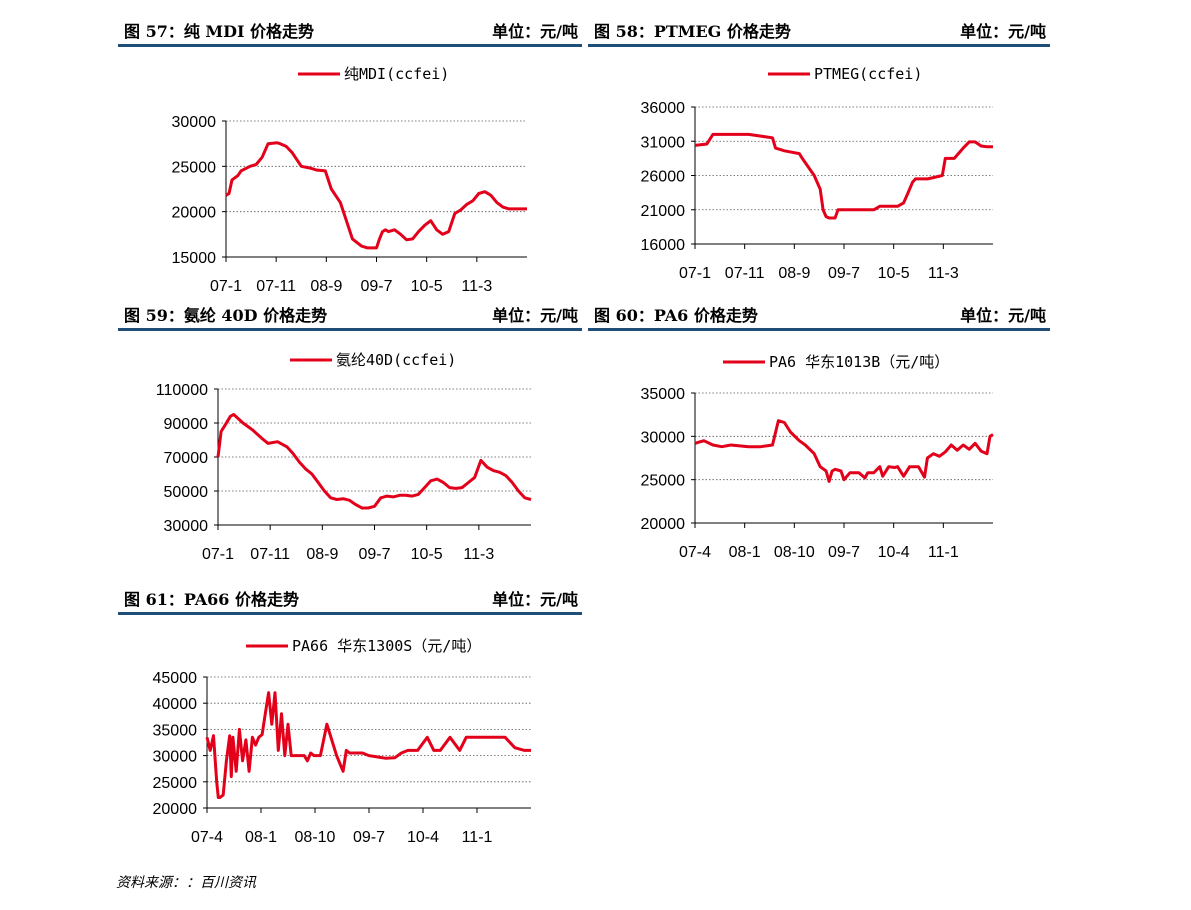 This screenshot has height=910, width=1191. I want to click on chart-59-unit: 单位：元/吨, so click(535, 315).